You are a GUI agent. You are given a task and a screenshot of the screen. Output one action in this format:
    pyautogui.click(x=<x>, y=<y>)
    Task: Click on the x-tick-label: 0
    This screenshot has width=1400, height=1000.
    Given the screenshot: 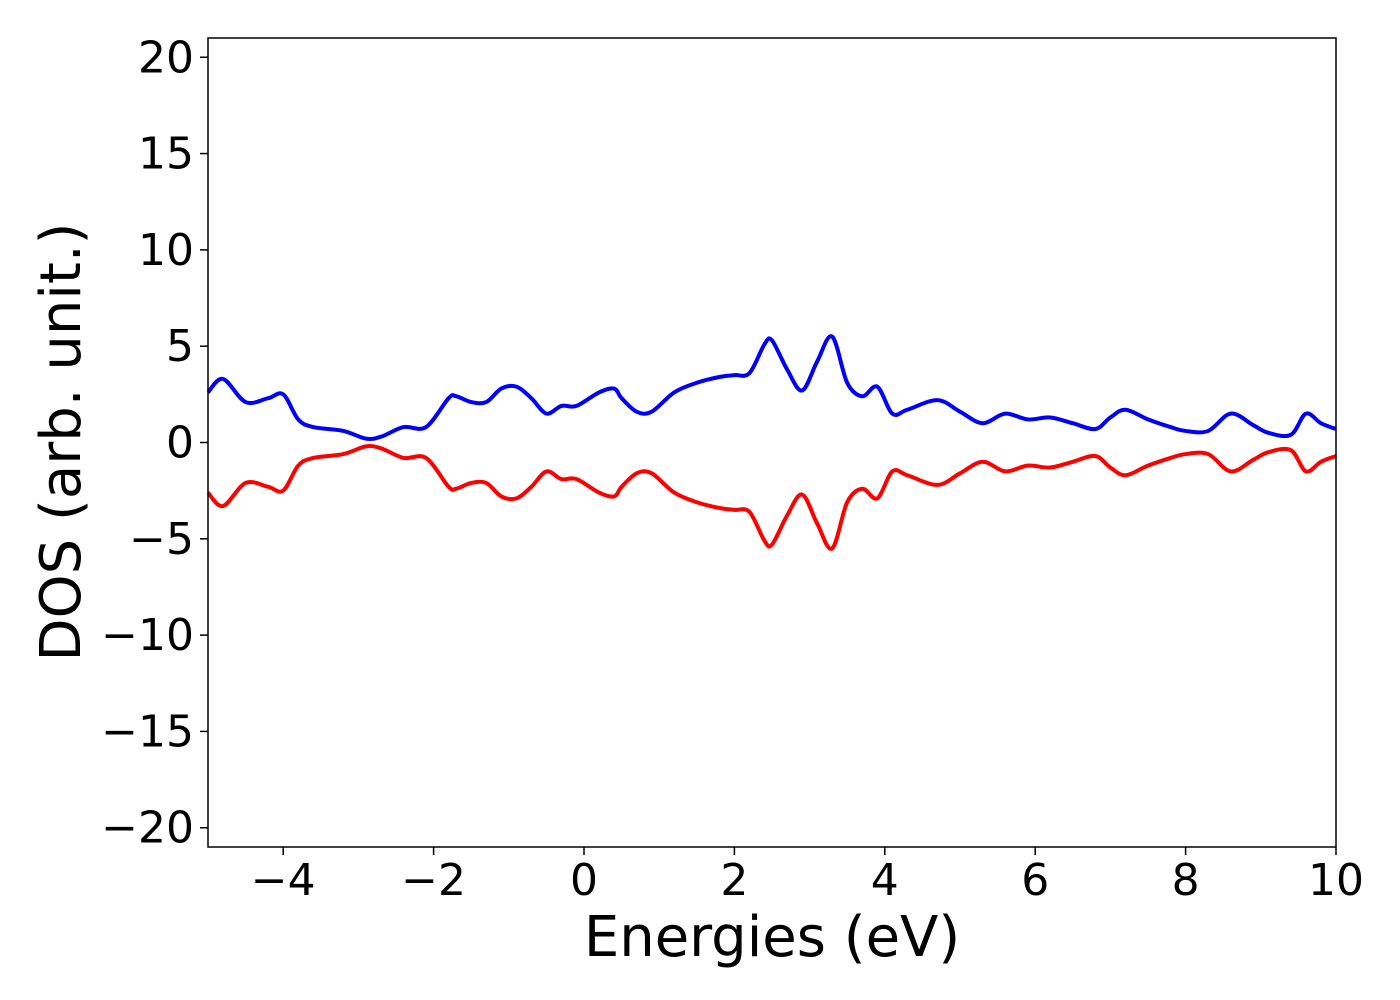 What is the action you would take?
    pyautogui.click(x=584, y=880)
    